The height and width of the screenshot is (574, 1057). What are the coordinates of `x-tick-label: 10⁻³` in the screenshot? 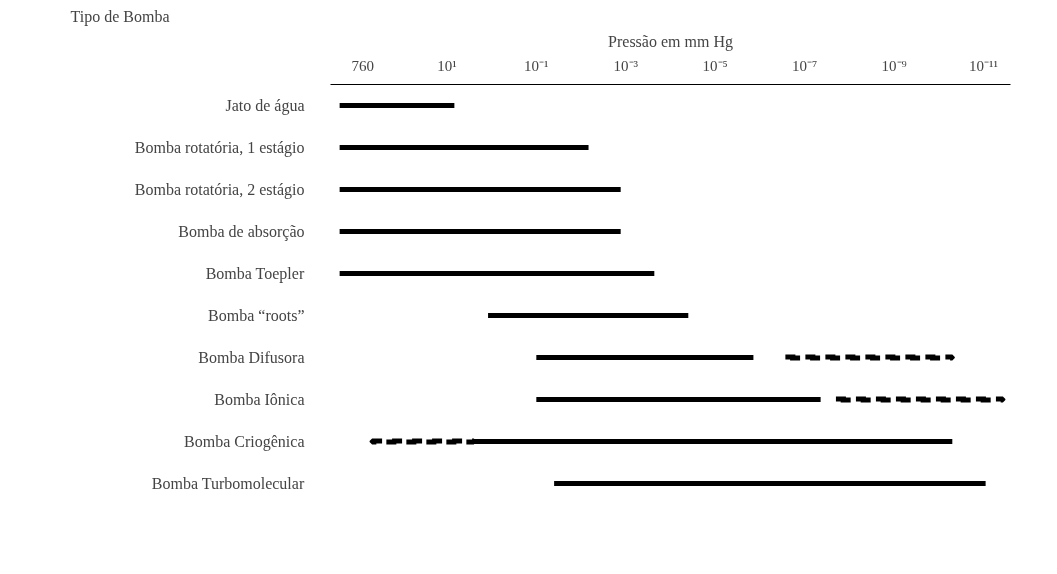 It's located at (626, 65).